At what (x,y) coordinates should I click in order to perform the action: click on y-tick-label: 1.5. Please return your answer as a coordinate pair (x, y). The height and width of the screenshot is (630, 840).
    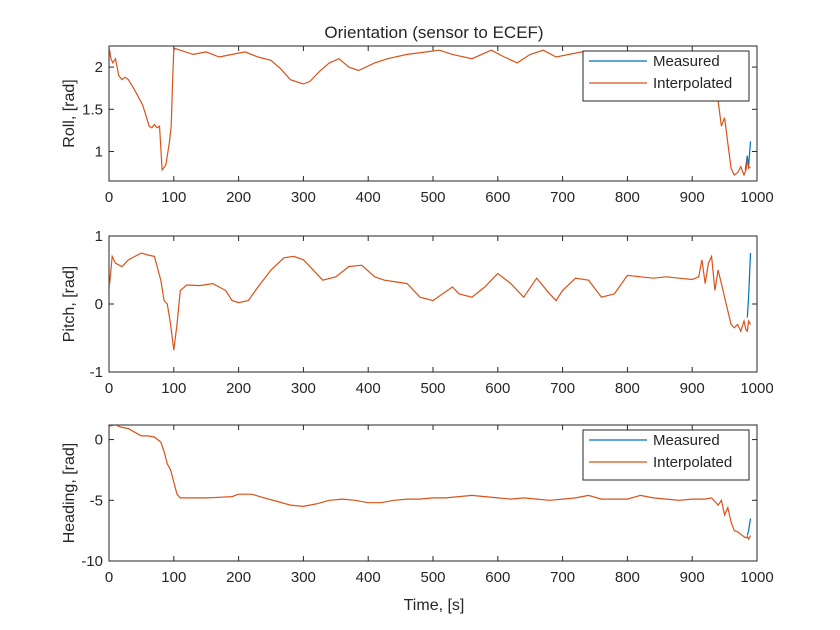
    Looking at the image, I should click on (92, 109).